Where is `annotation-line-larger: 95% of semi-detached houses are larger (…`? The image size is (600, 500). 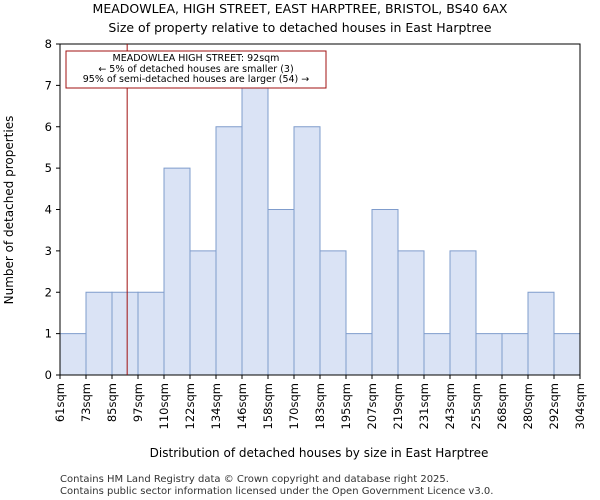 annotation-line-larger: 95% of semi-detached houses are larger (… is located at coordinates (196, 79).